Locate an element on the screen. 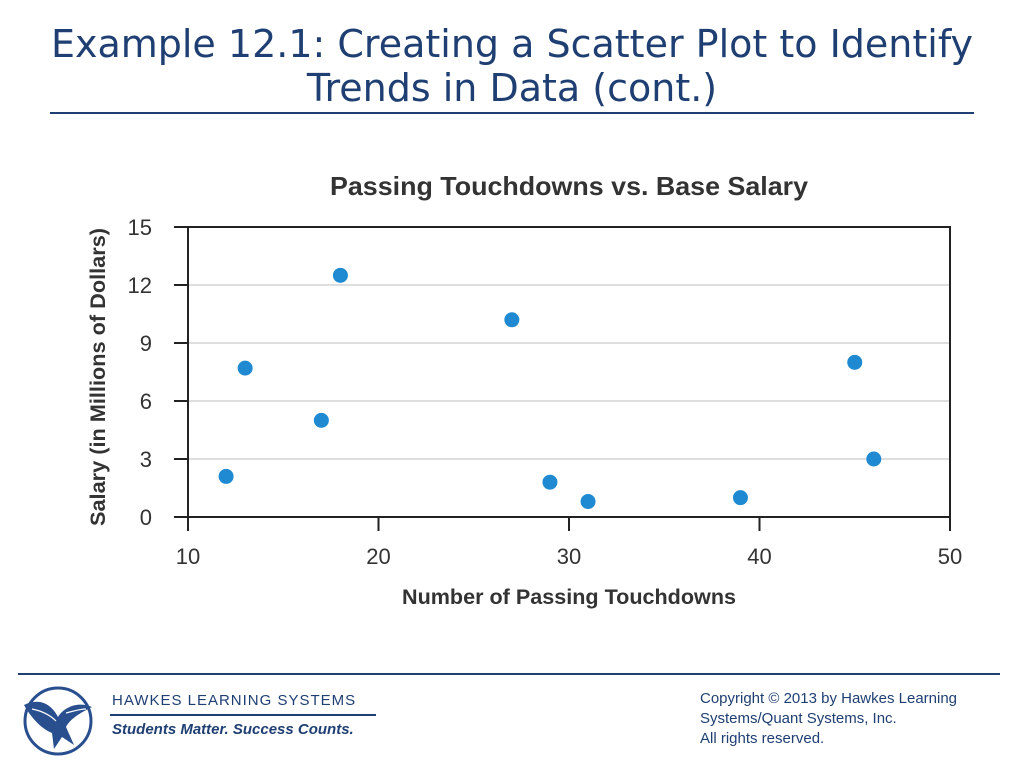  x-axis-label: Number of Passing Touchdowns is located at coordinates (569, 597).